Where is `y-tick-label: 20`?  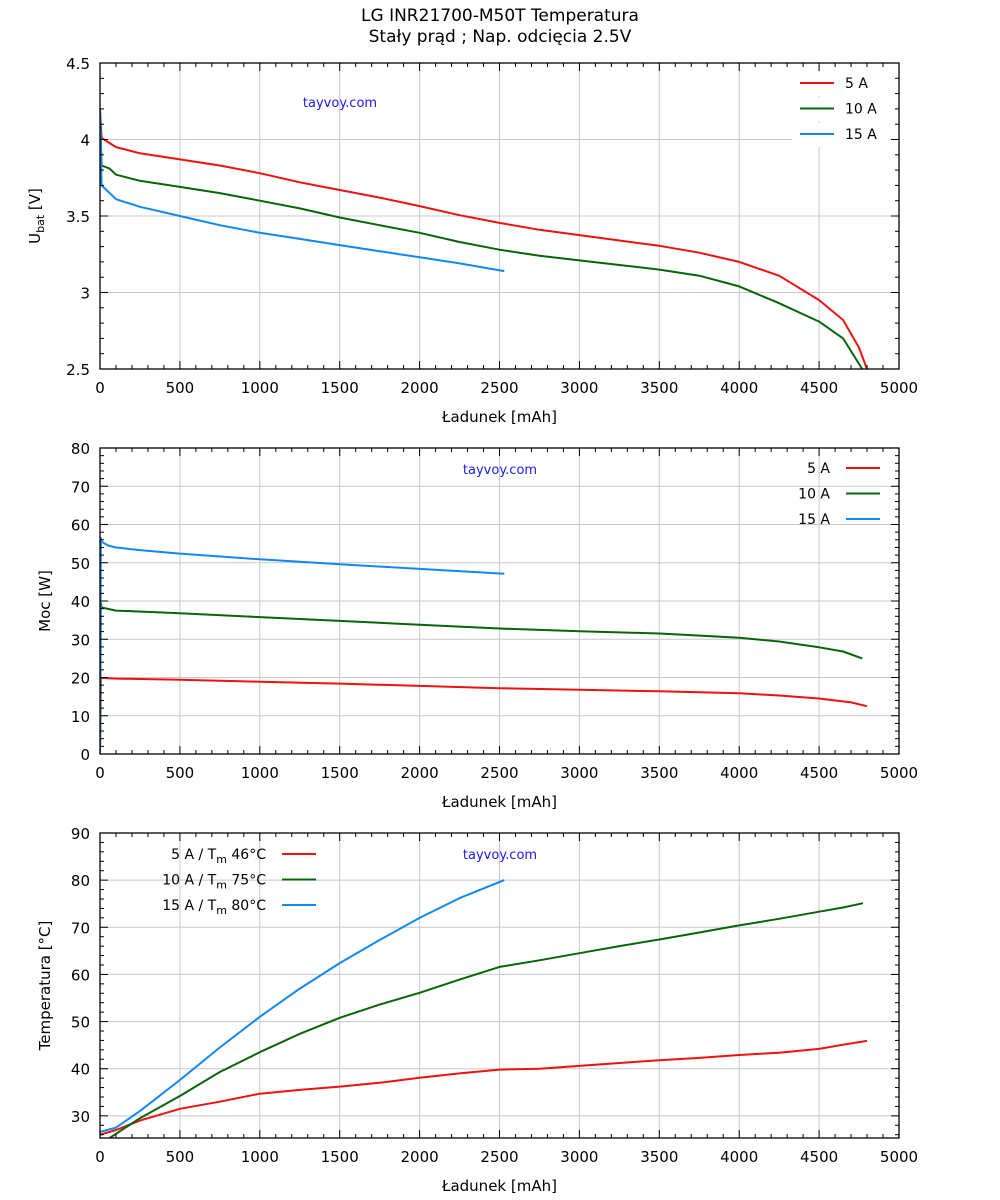 y-tick-label: 20 is located at coordinates (80, 679).